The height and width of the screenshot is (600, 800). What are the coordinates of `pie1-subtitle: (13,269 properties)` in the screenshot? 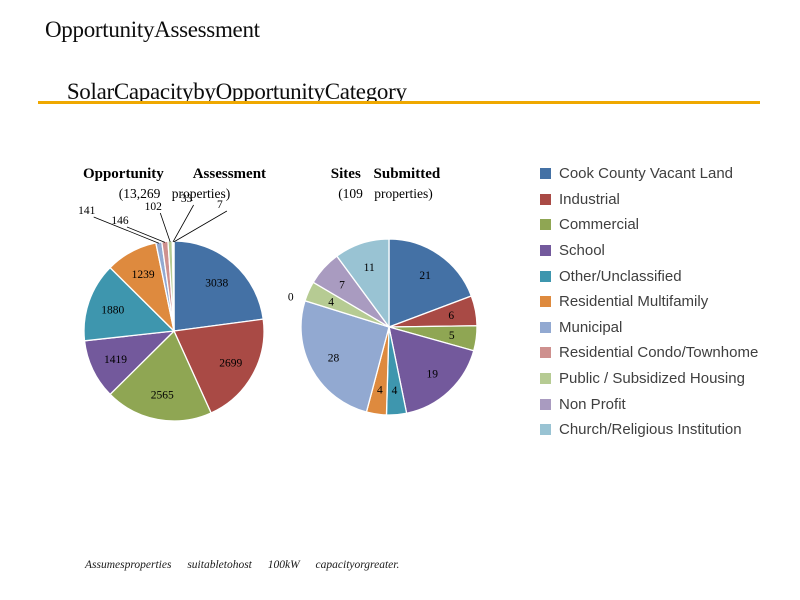 It's located at (174, 193).